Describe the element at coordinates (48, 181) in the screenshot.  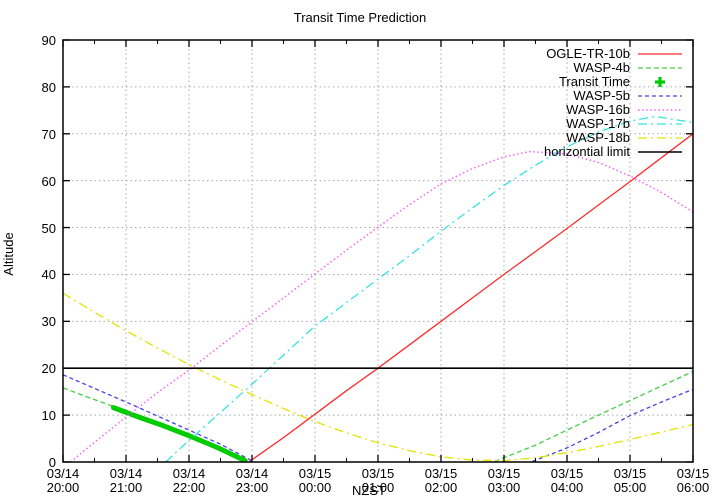
I see `y-tick-label: 60` at that location.